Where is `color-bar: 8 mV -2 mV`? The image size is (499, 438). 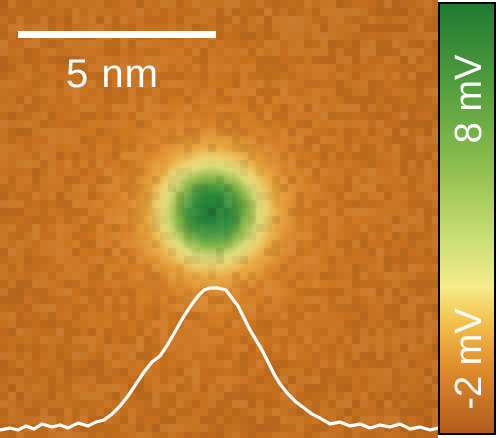 color-bar: 8 mV -2 mV is located at coordinates (467, 218).